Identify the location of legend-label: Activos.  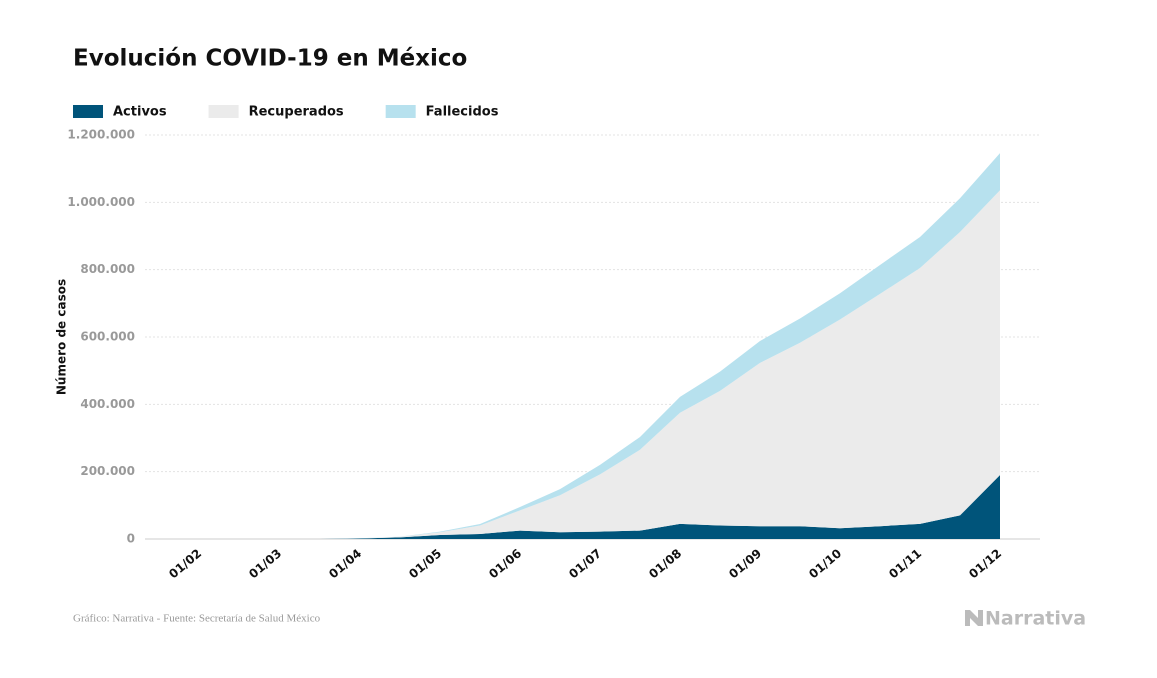
(140, 112).